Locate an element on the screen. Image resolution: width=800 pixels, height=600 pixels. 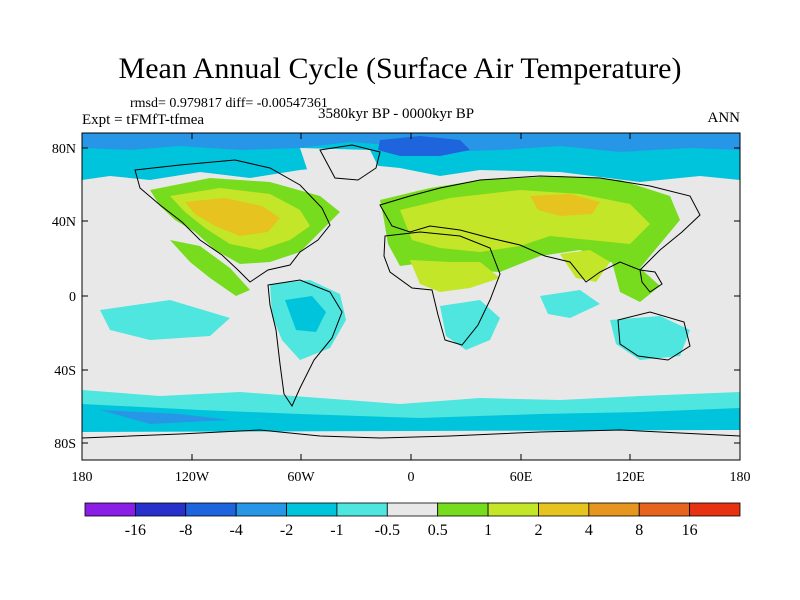
lon-tick-label: 120E is located at coordinates (630, 477).